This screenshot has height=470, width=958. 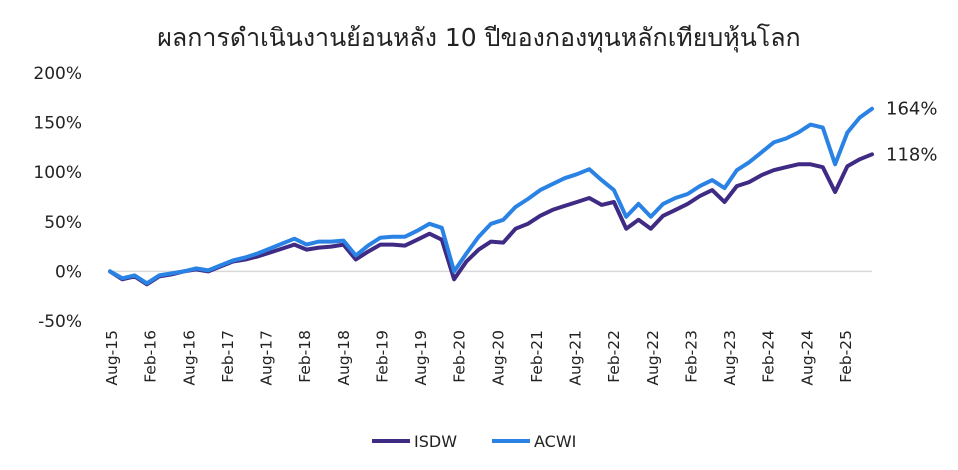 I want to click on y-tick-label: -50%, so click(x=60, y=322).